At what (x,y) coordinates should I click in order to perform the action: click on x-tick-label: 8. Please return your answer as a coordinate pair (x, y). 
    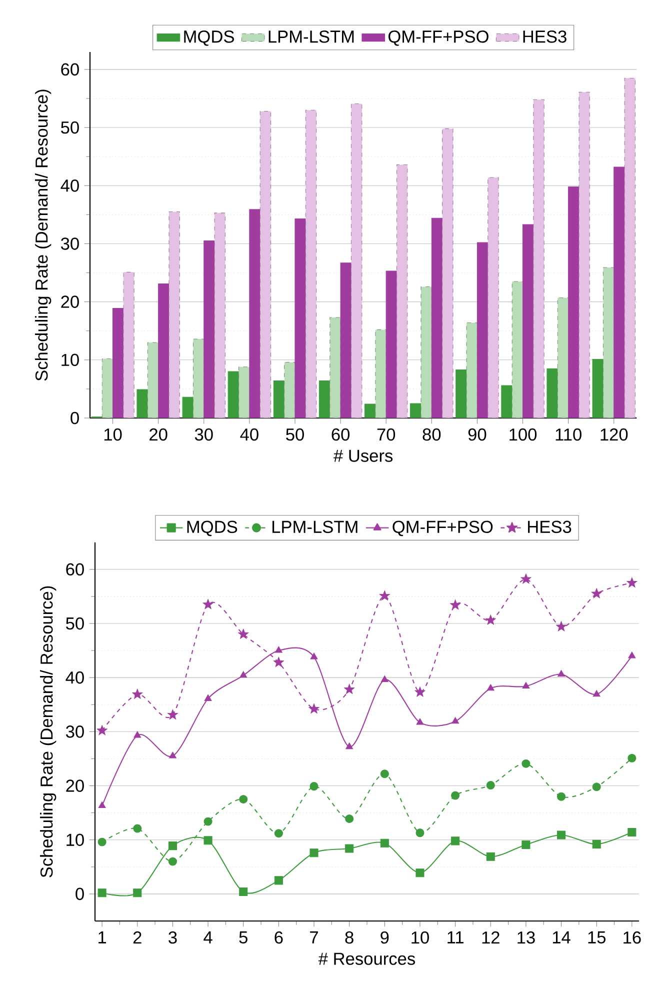
    Looking at the image, I should click on (349, 937).